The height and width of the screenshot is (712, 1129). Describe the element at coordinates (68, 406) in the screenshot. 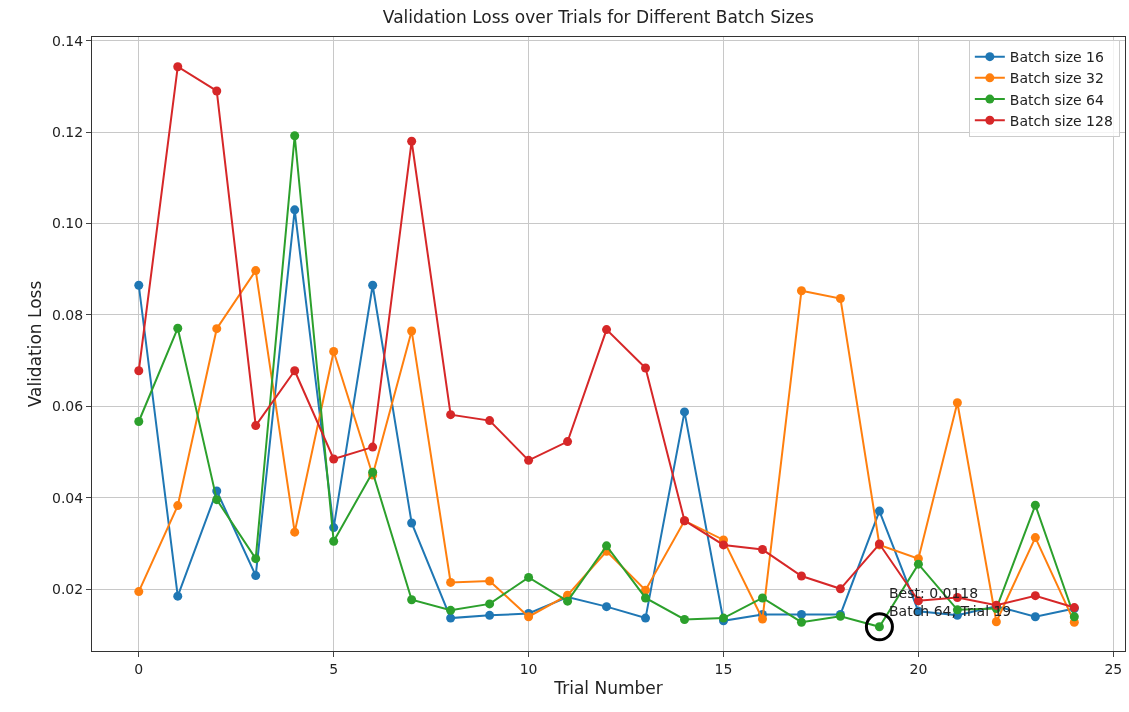

I see `y-tick-label: 0.06` at that location.